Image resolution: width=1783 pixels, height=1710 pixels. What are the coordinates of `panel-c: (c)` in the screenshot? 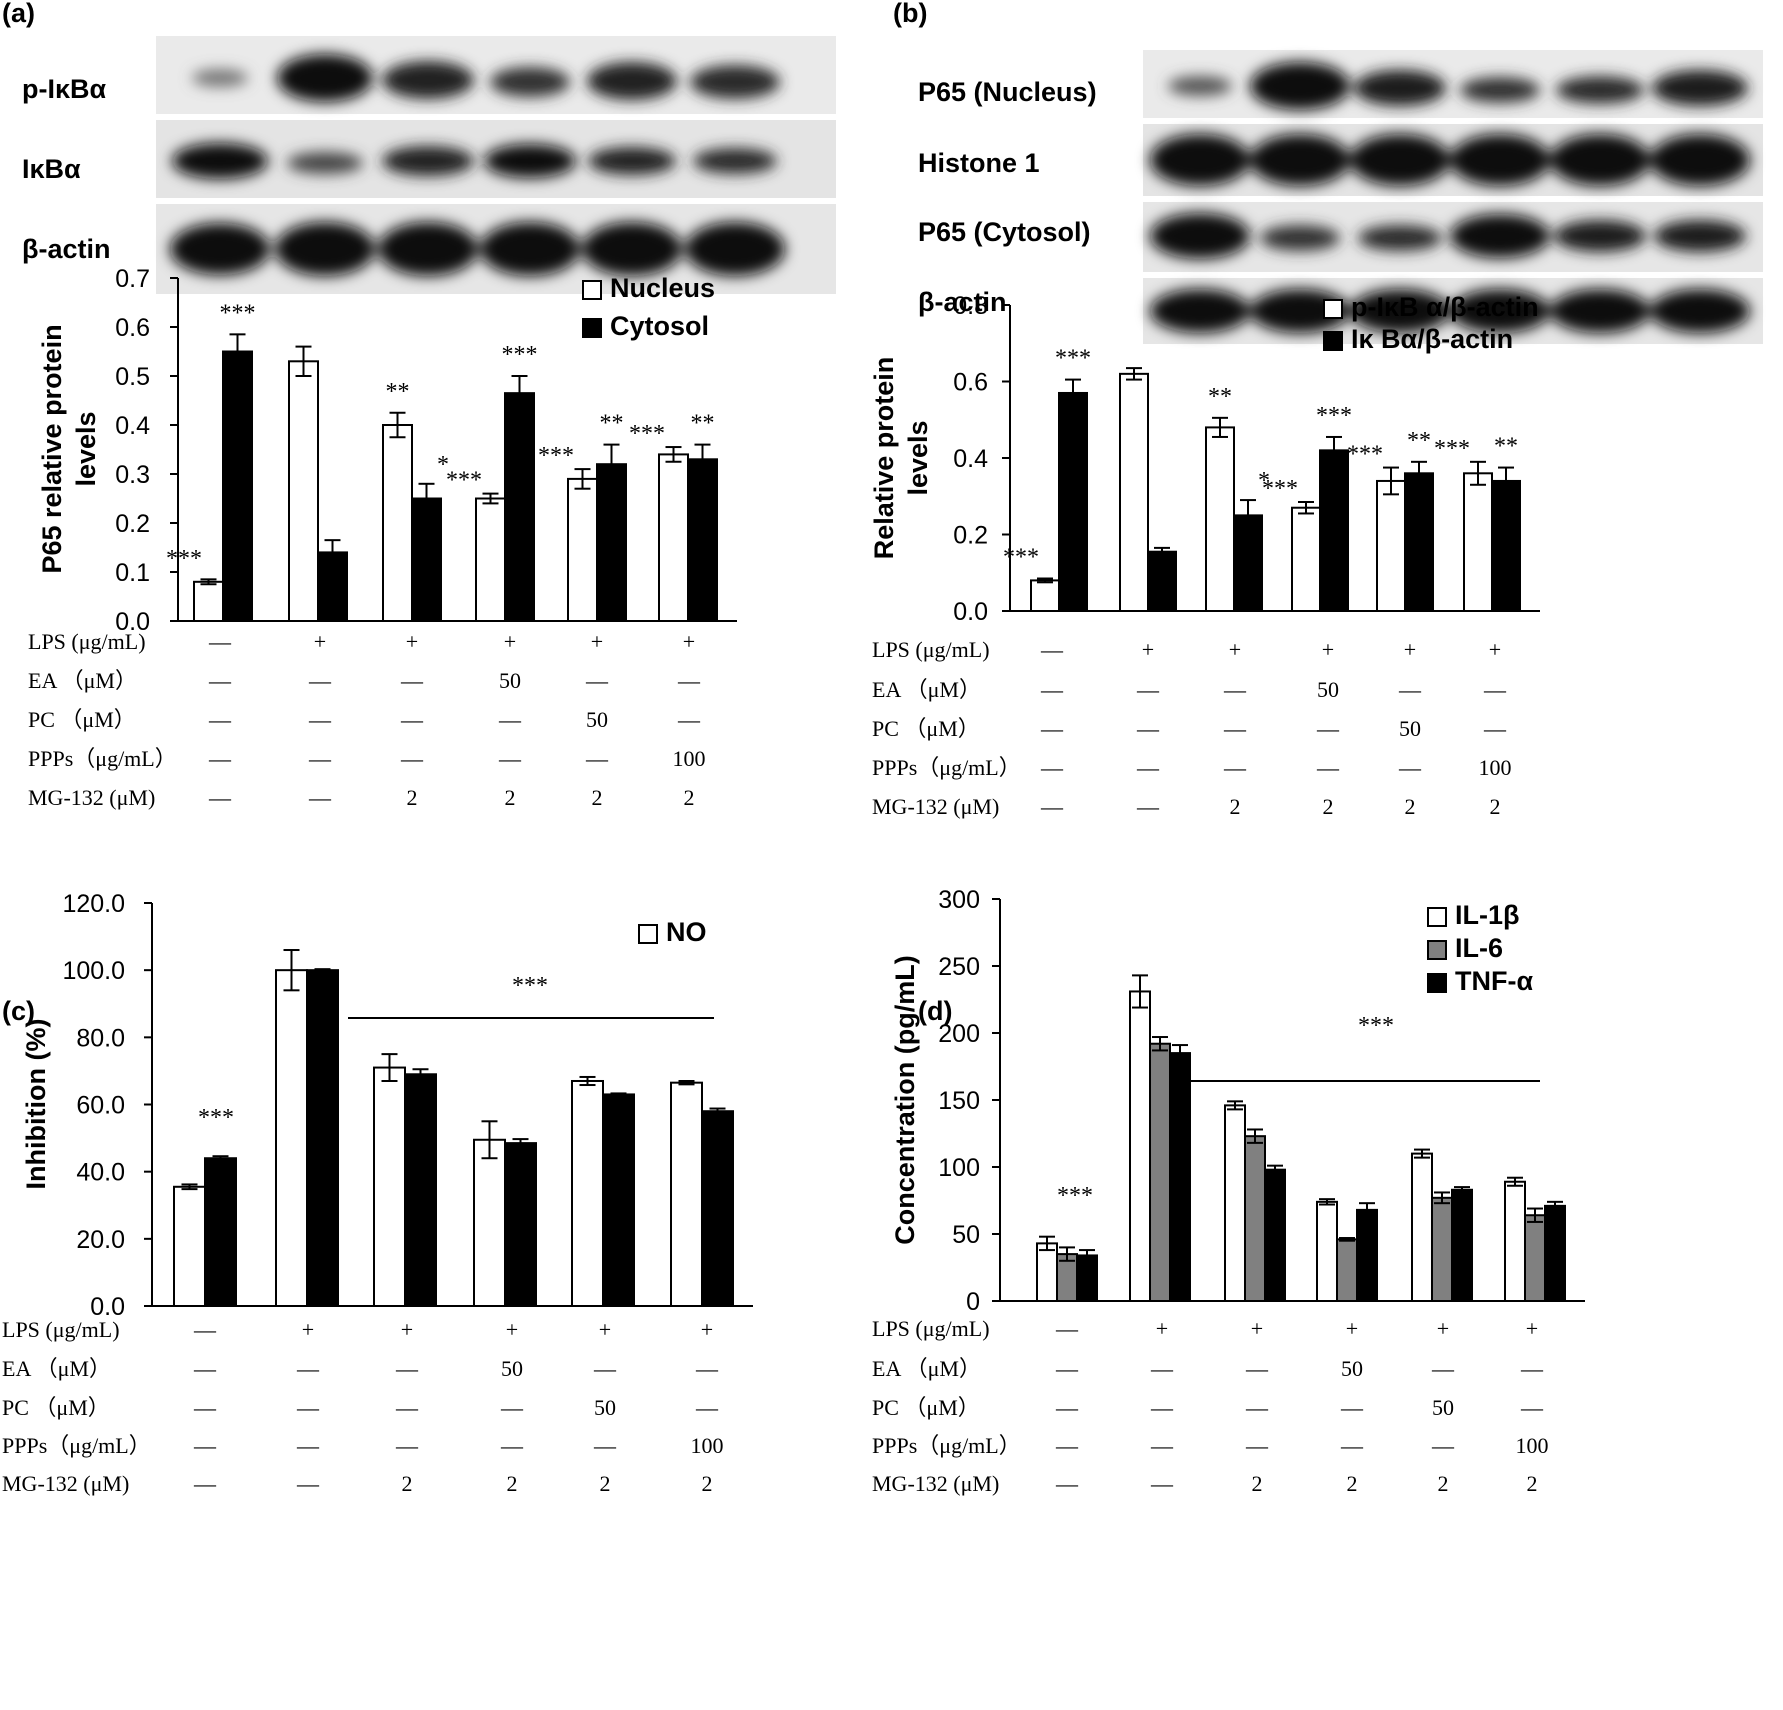 It's located at (18, 1011).